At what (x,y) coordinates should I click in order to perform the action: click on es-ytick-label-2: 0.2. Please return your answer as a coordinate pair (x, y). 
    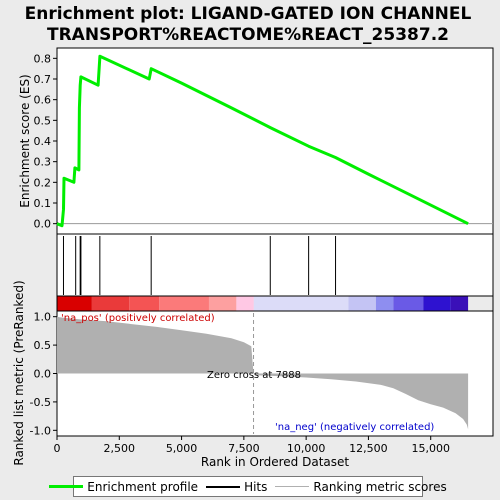
    Looking at the image, I should click on (43, 182).